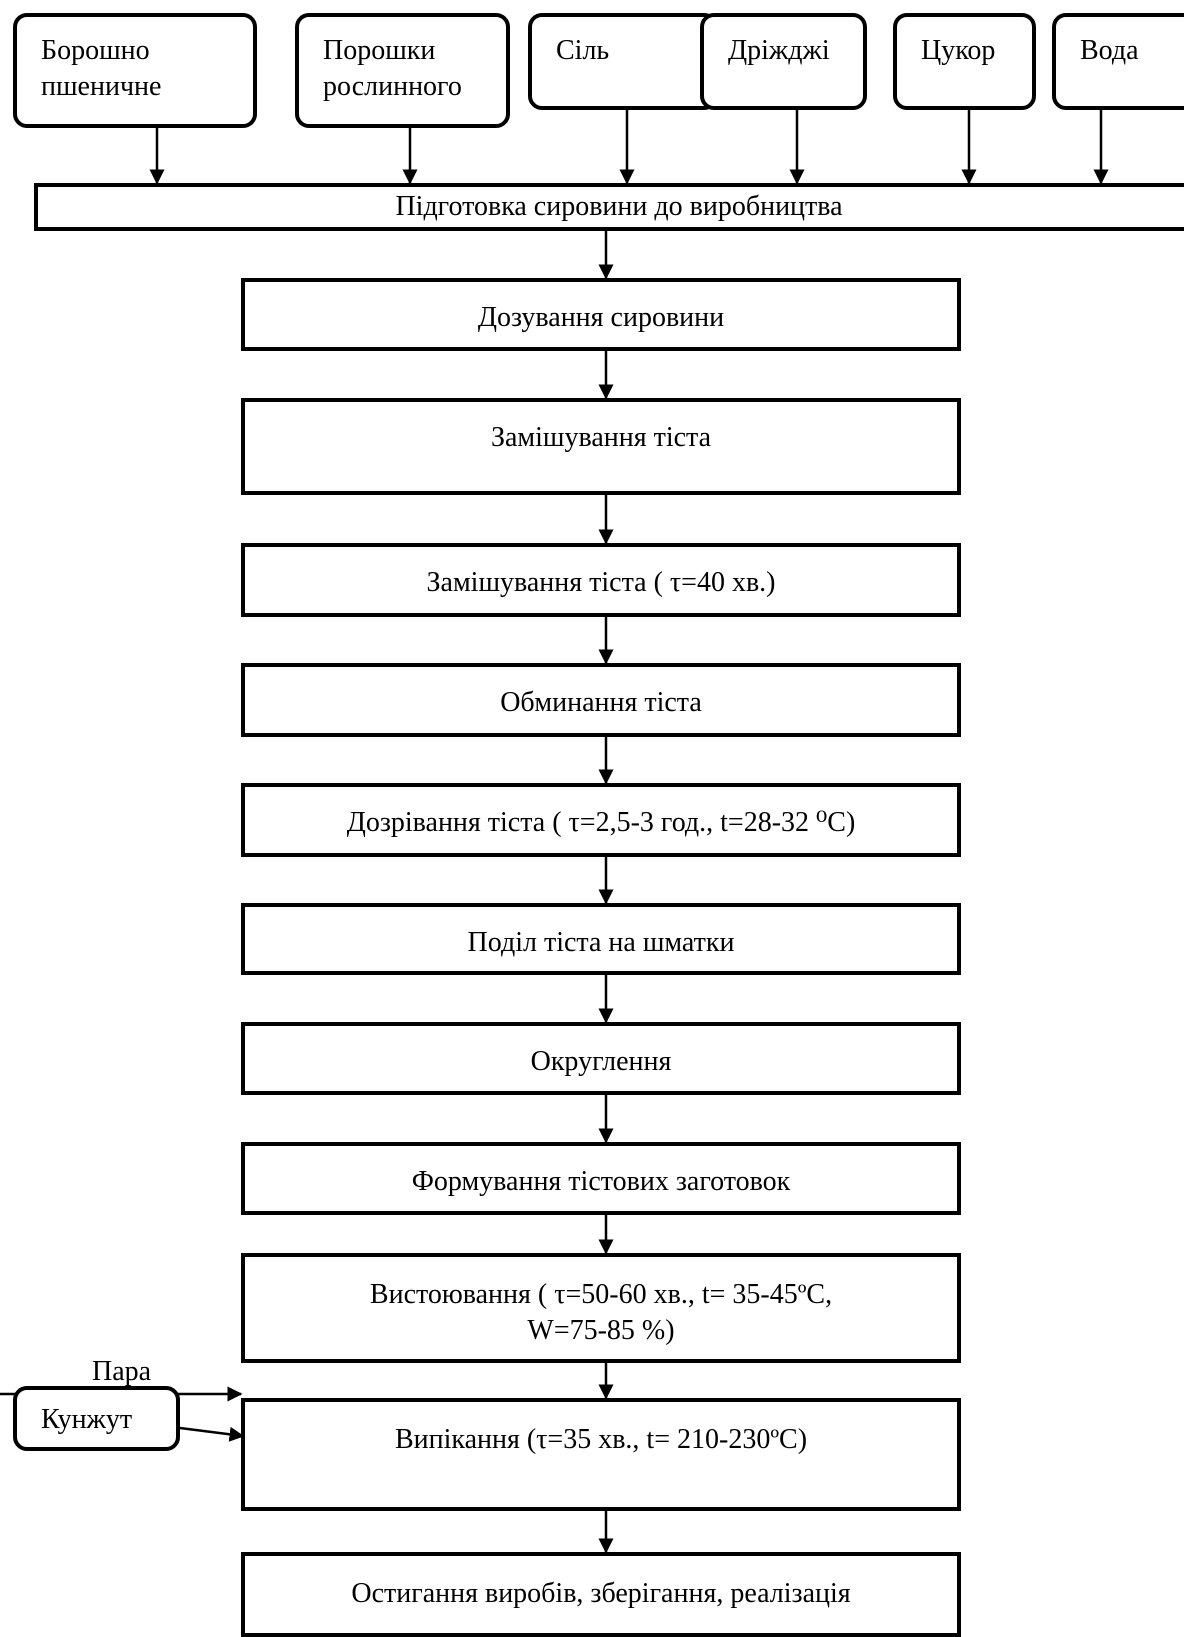 Image resolution: width=1184 pixels, height=1637 pixels. What do you see at coordinates (601, 1439) in the screenshot?
I see `step-baking-label: Випікання (τ=35 хв., t= 210-230ºC)` at bounding box center [601, 1439].